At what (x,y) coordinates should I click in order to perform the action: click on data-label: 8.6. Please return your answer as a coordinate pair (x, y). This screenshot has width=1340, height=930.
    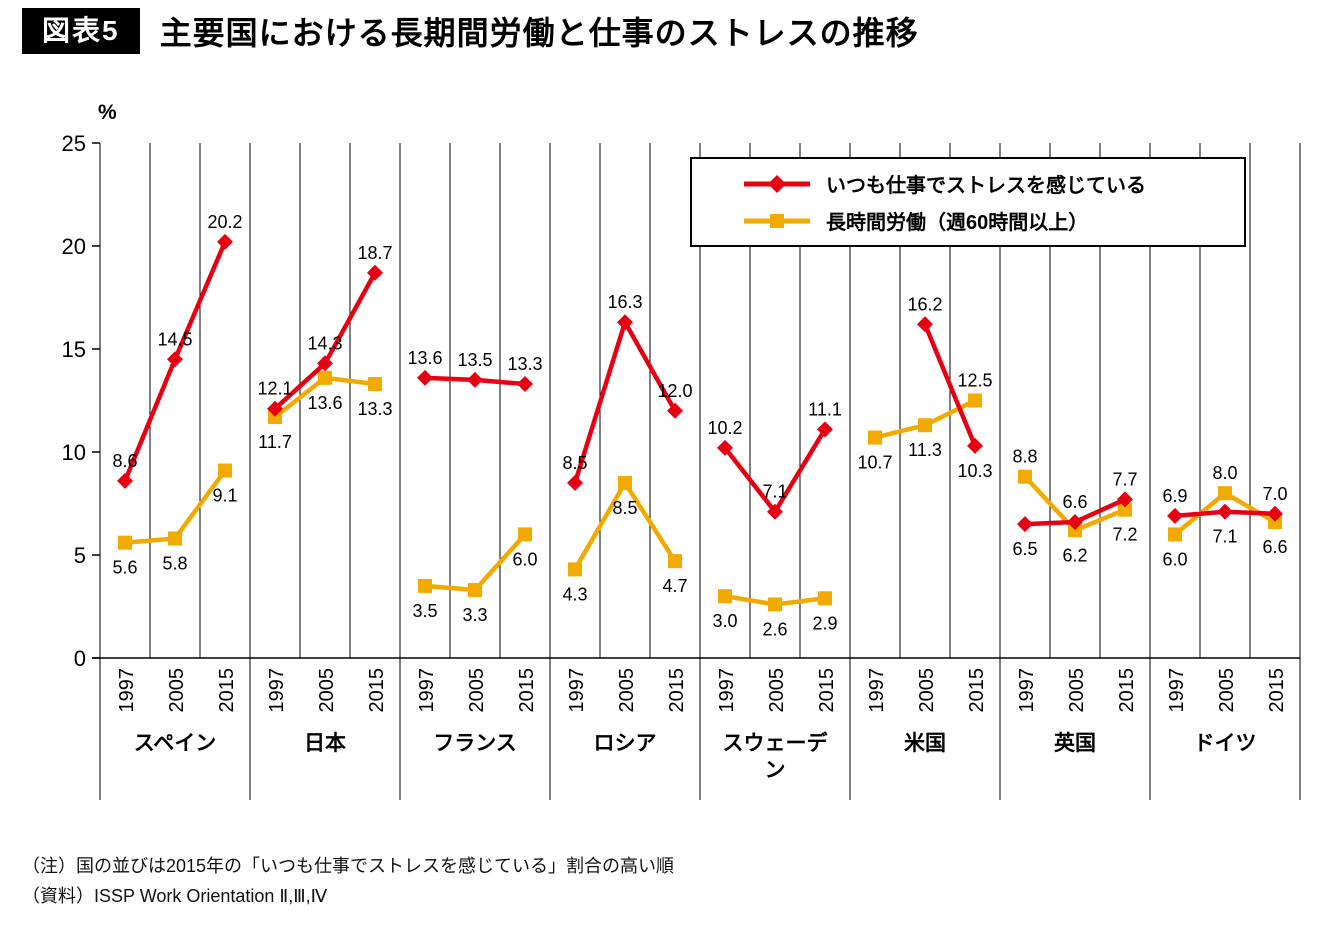
    Looking at the image, I should click on (124, 461).